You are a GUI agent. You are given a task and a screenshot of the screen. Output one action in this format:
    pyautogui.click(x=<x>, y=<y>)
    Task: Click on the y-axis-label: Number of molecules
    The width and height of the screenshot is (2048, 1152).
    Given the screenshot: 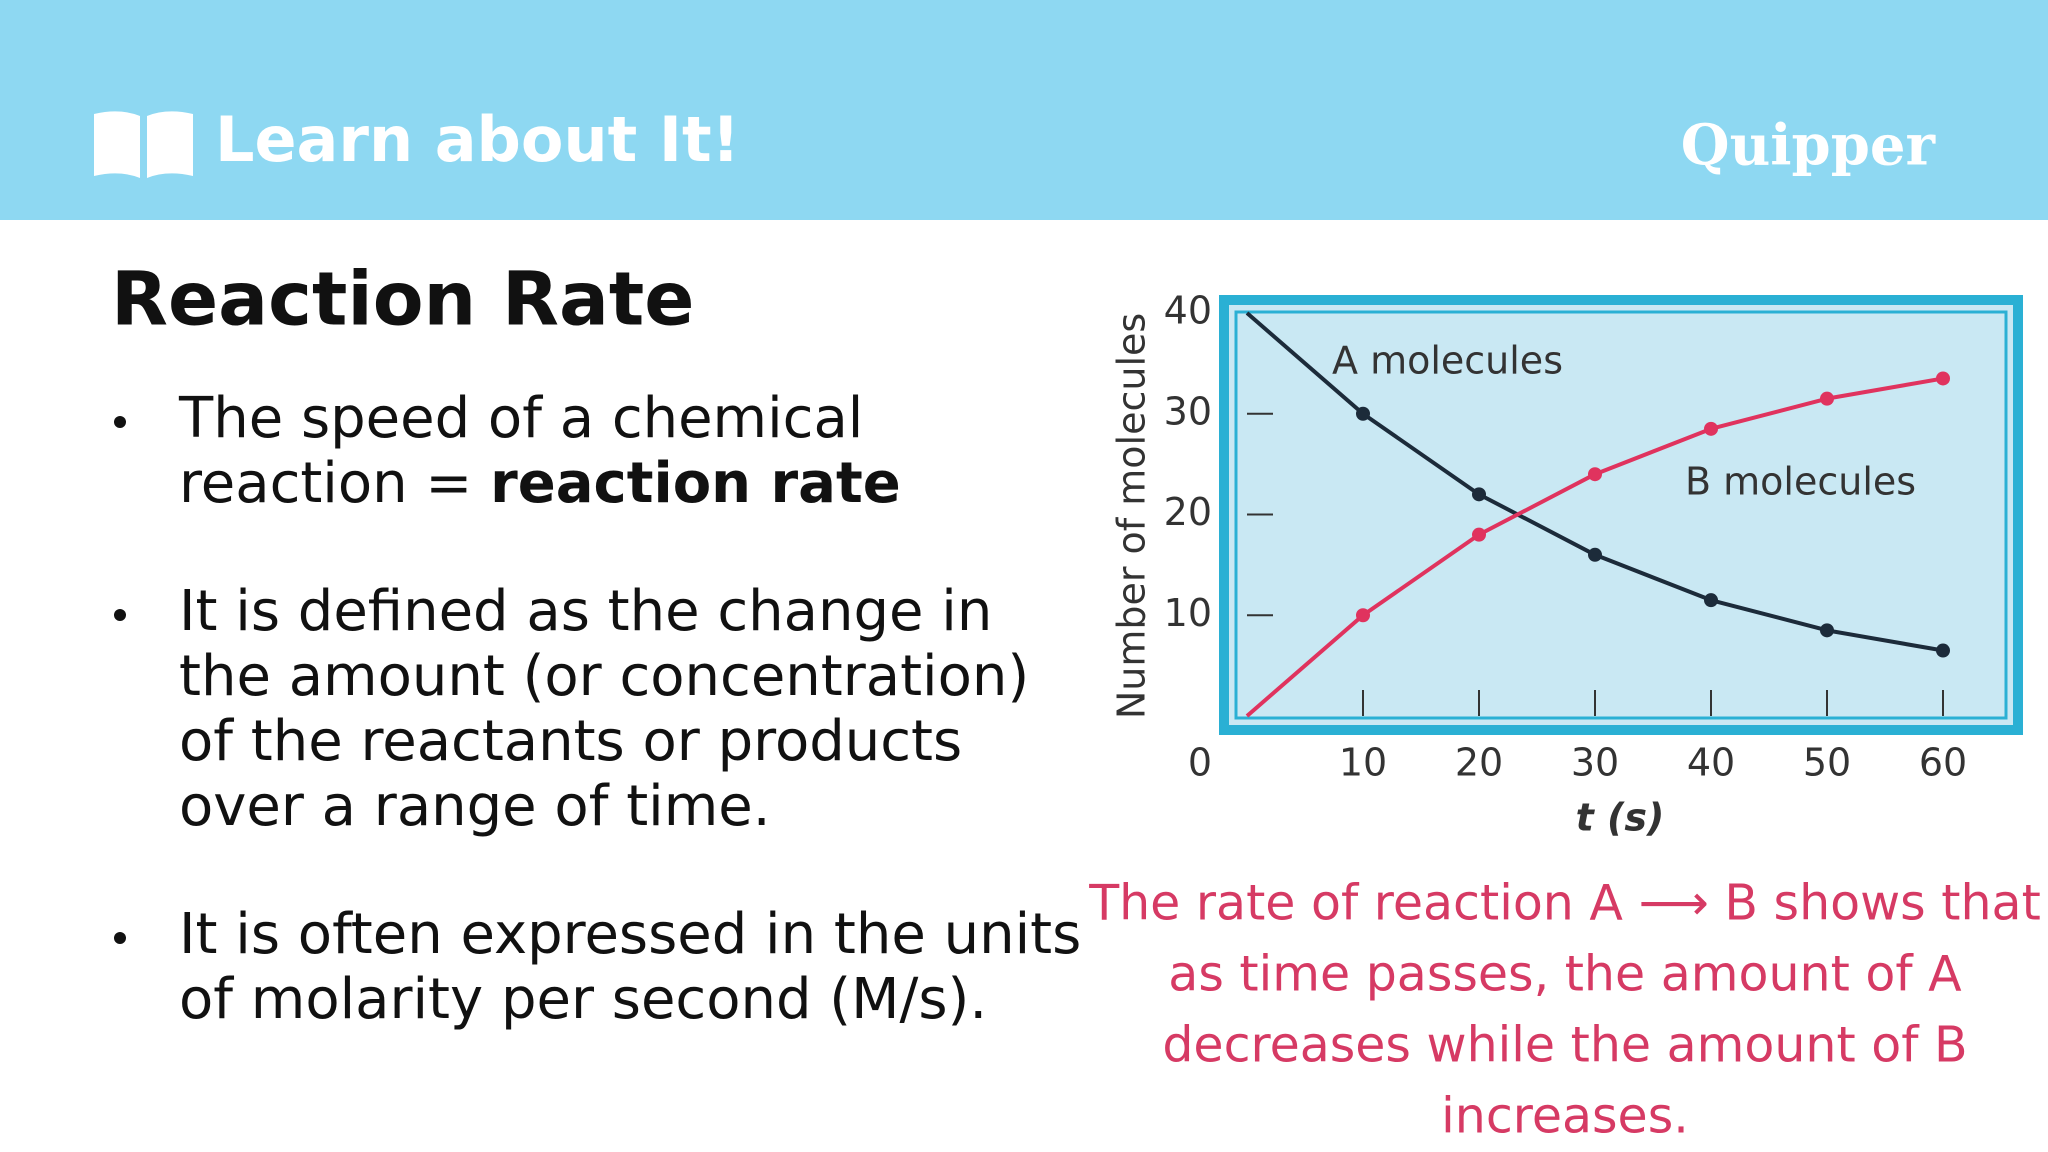 What is the action you would take?
    pyautogui.click(x=1132, y=516)
    